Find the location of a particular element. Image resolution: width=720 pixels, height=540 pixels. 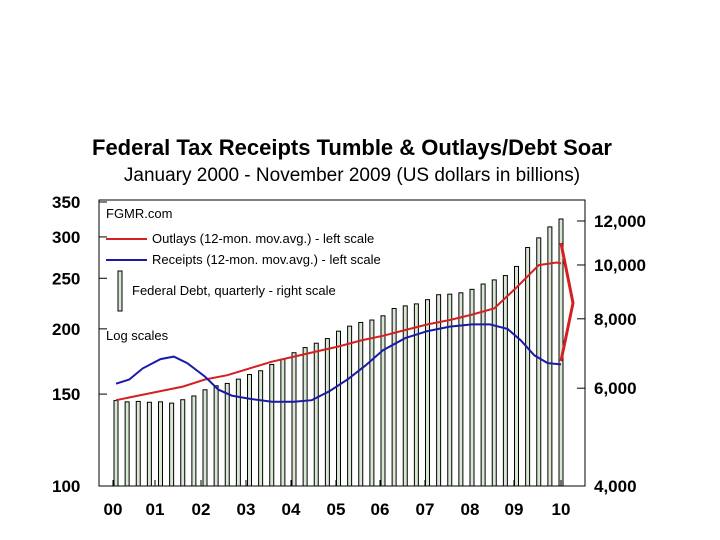

left-tick-label: 250 is located at coordinates (66, 278).